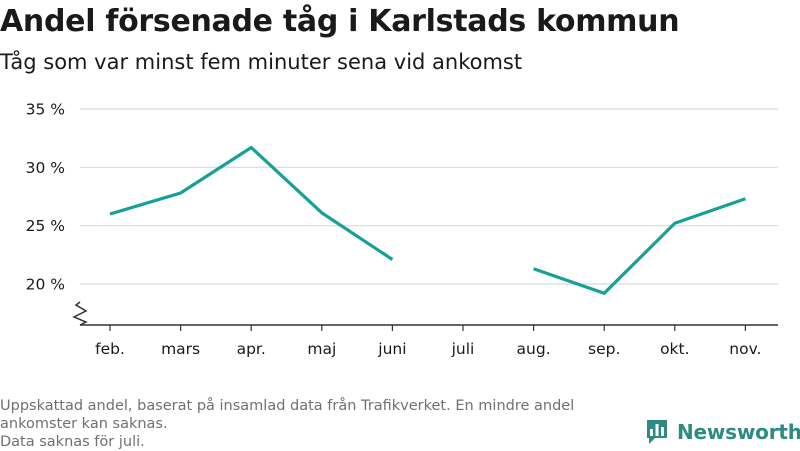 The width and height of the screenshot is (800, 451). I want to click on x-tick-label: maj, so click(321, 349).